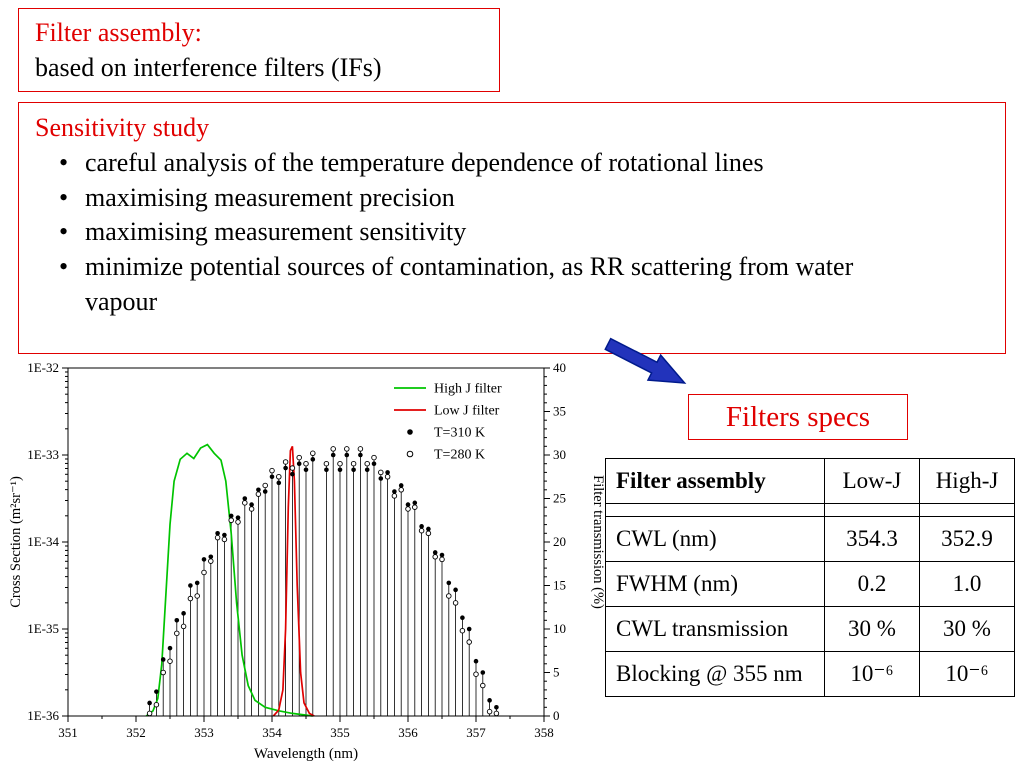 The image size is (1024, 773). What do you see at coordinates (408, 732) in the screenshot?
I see `chart-text: 356` at bounding box center [408, 732].